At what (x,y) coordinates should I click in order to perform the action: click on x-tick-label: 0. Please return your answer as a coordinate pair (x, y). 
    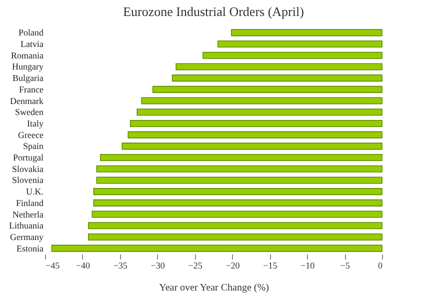
    Looking at the image, I should click on (380, 265).